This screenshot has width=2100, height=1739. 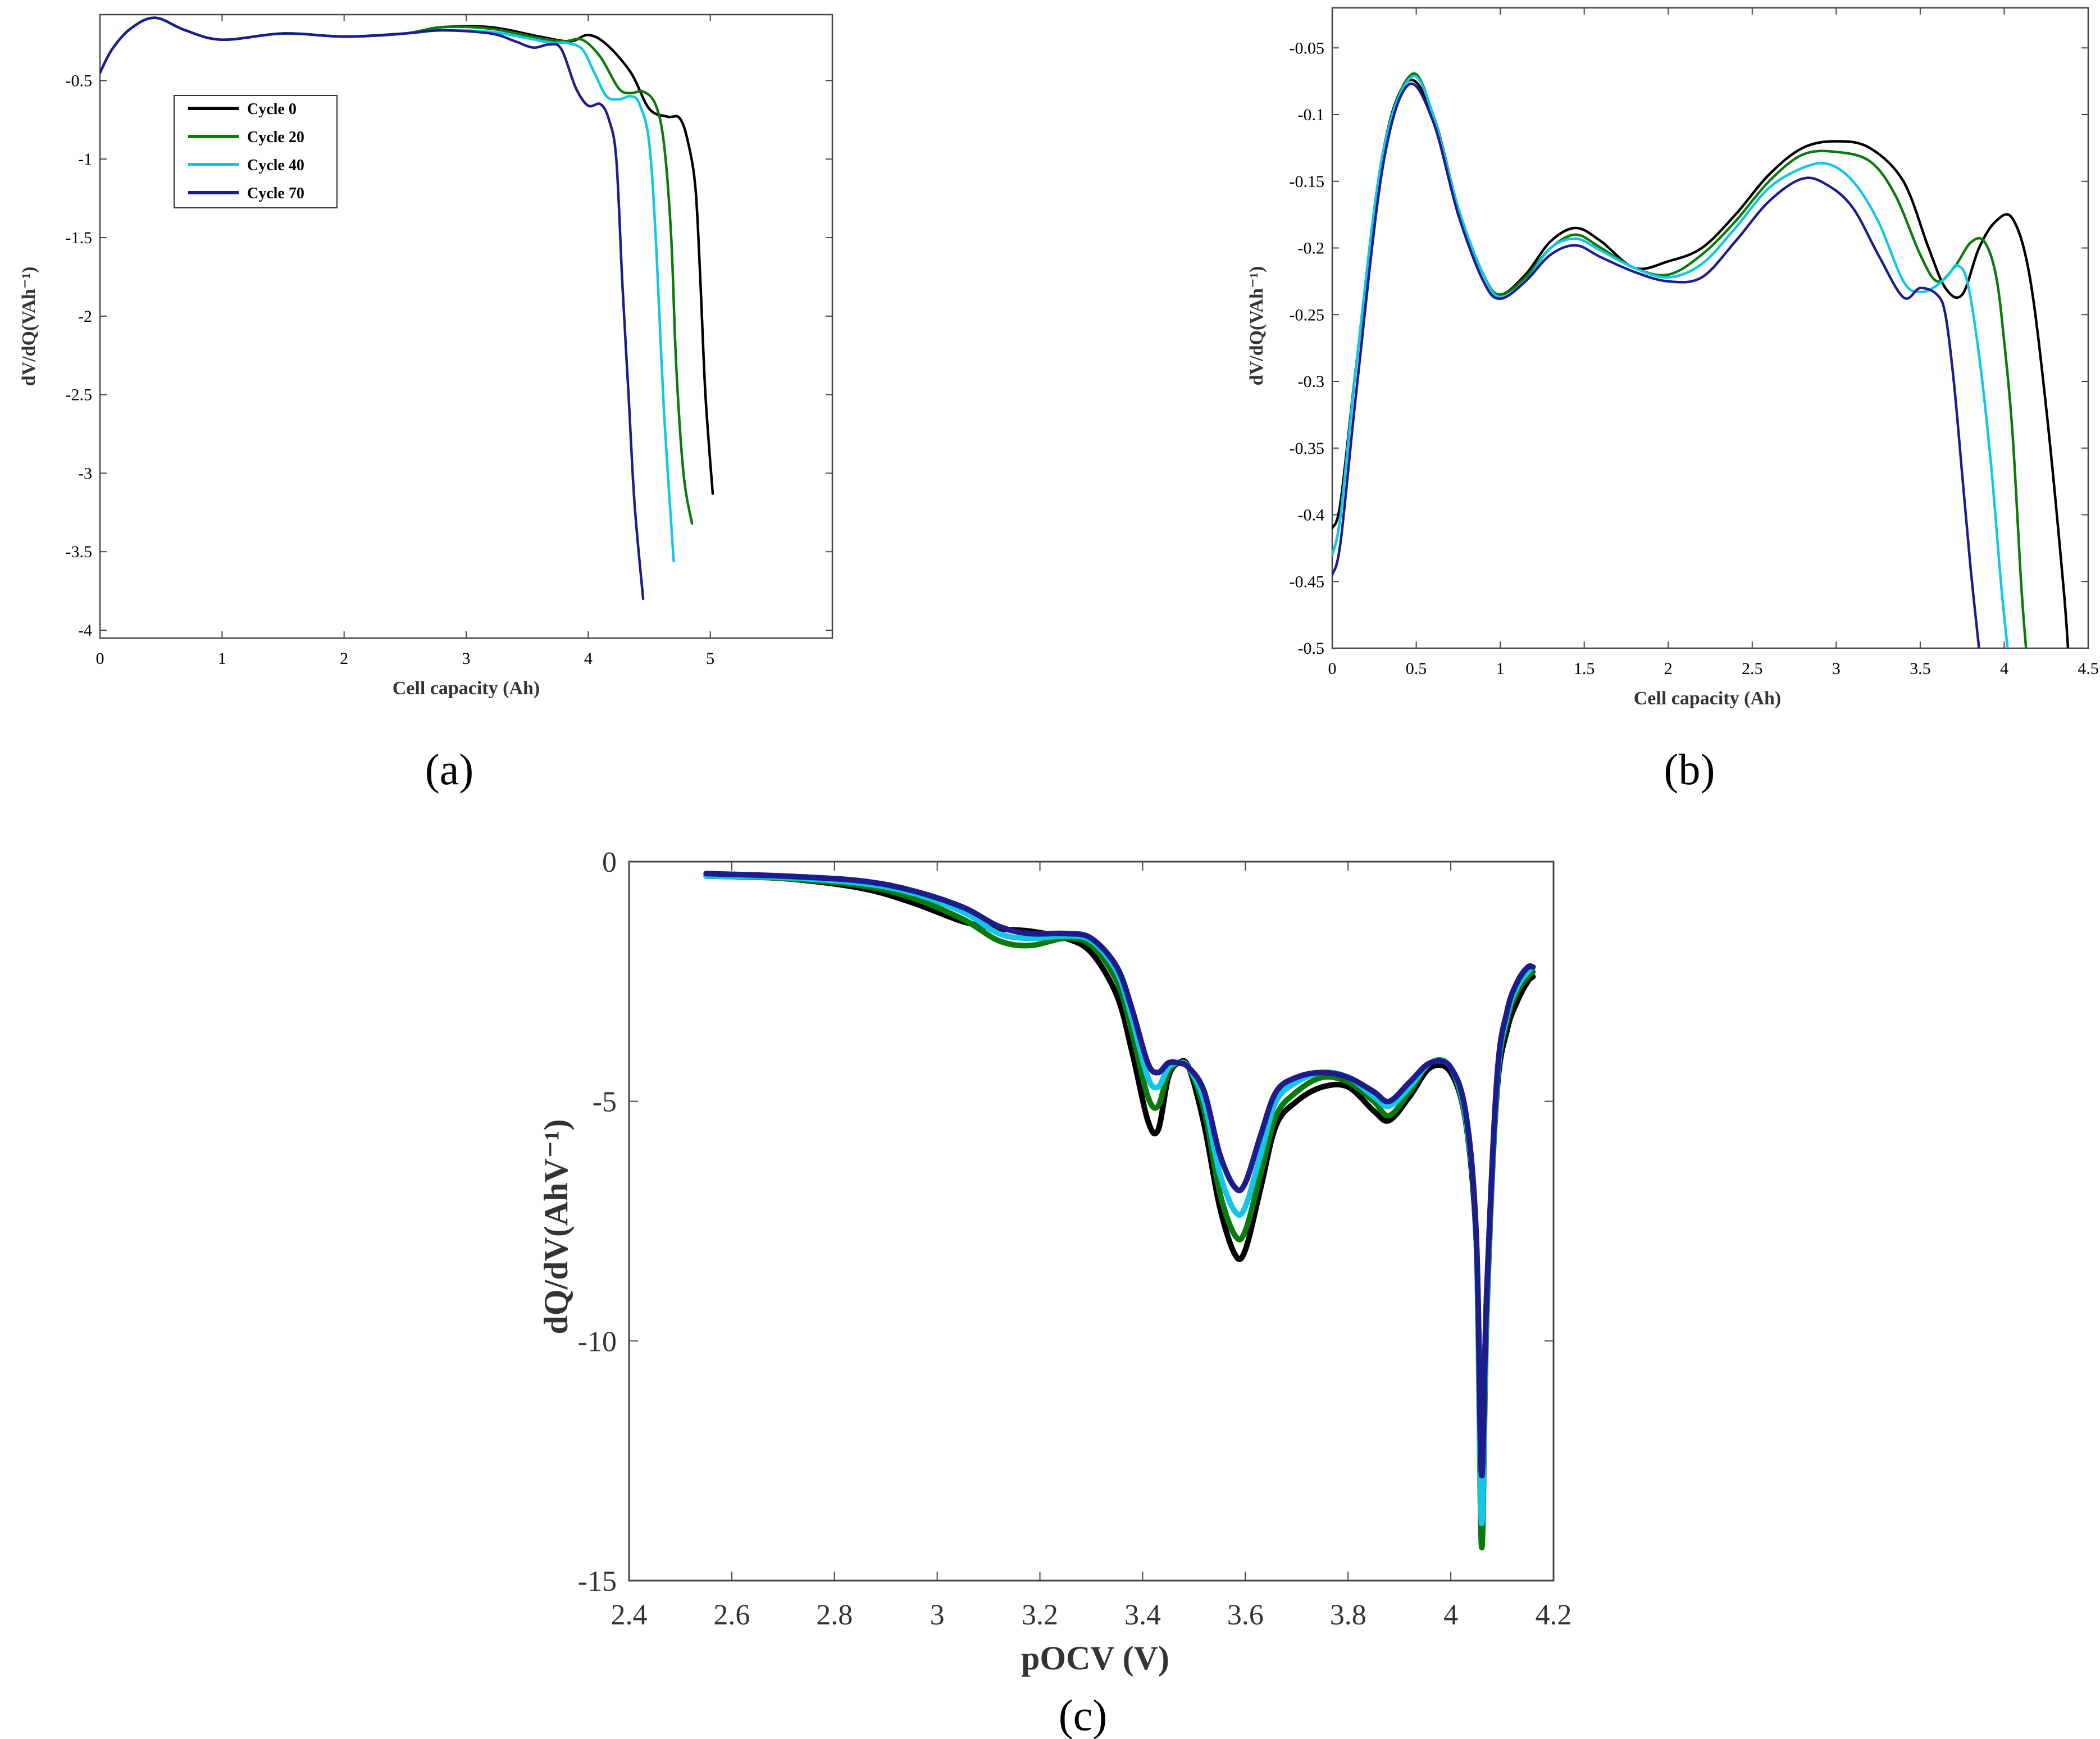 I want to click on plot-frame-b, so click(x=1710, y=328).